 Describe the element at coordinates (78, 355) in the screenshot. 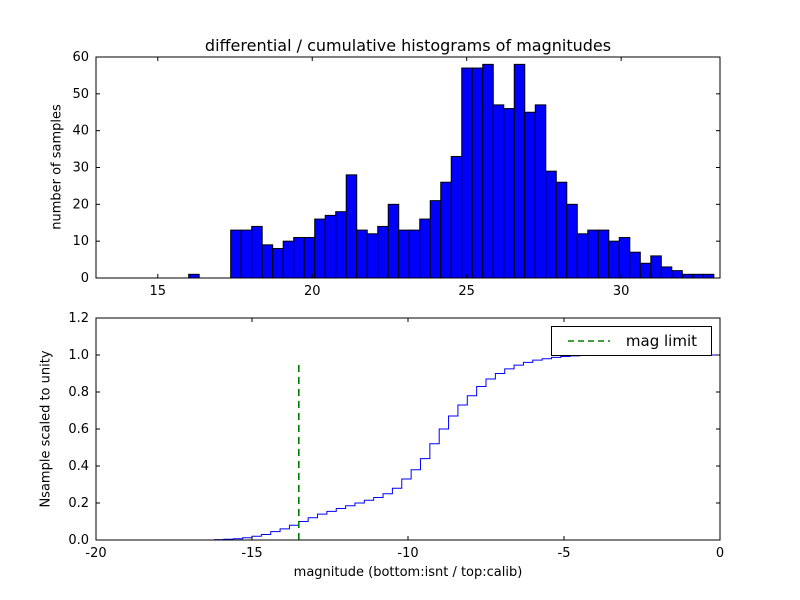

I see `svg-text: 1.0` at that location.